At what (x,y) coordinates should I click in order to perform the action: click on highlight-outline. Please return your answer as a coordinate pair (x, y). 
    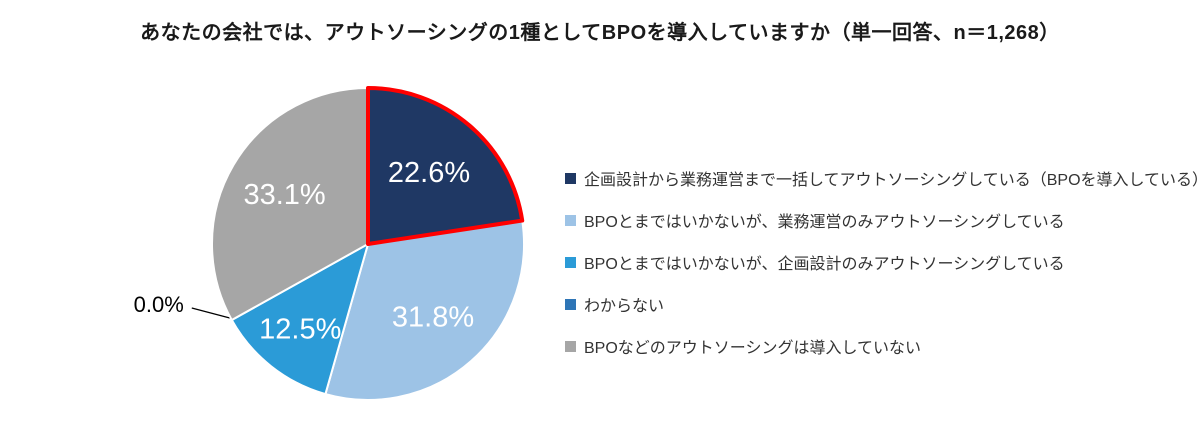
    Looking at the image, I should click on (445, 166).